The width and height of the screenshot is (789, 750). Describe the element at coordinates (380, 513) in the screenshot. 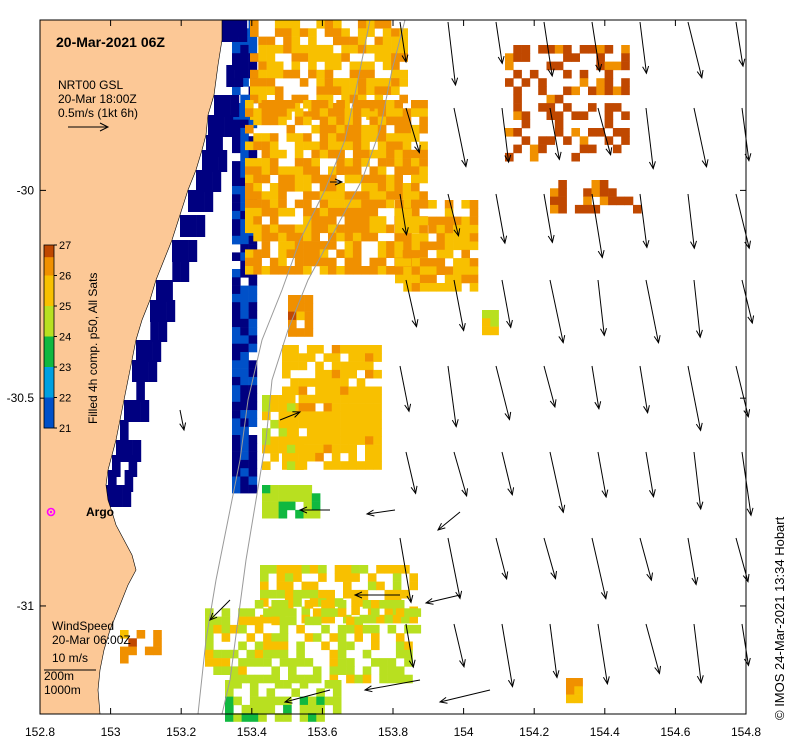

I see `current-arrow` at that location.